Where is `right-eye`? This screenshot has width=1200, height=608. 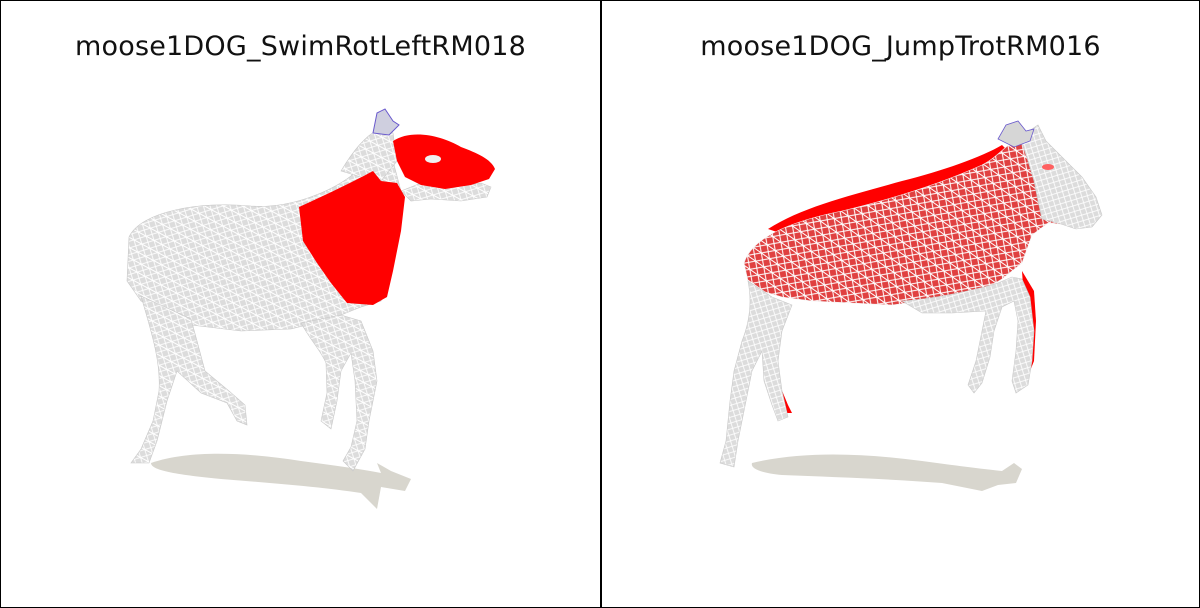
right-eye is located at coordinates (1048, 167).